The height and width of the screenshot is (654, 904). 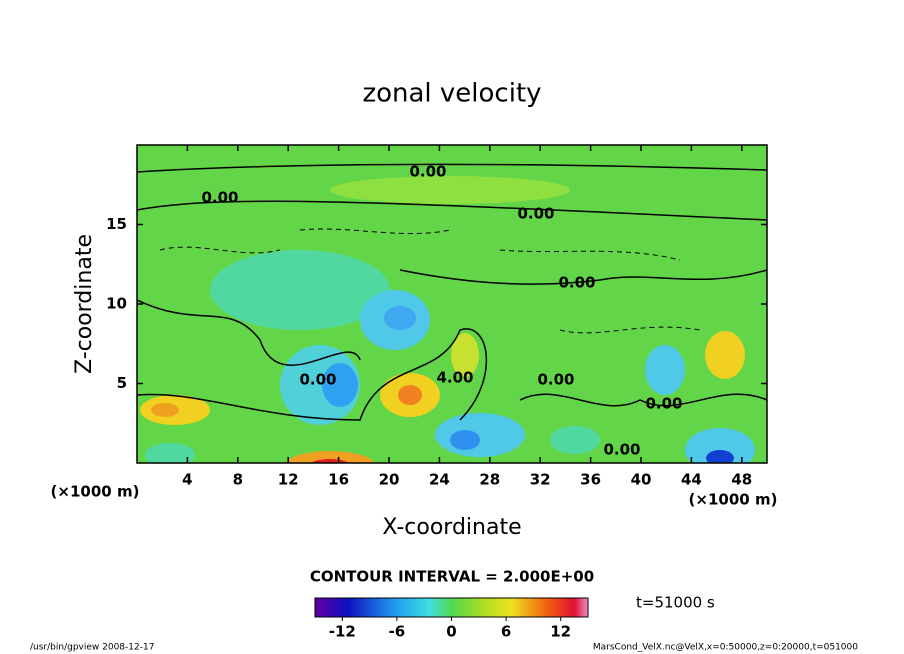 I want to click on x-tick-label: 8, so click(x=238, y=480).